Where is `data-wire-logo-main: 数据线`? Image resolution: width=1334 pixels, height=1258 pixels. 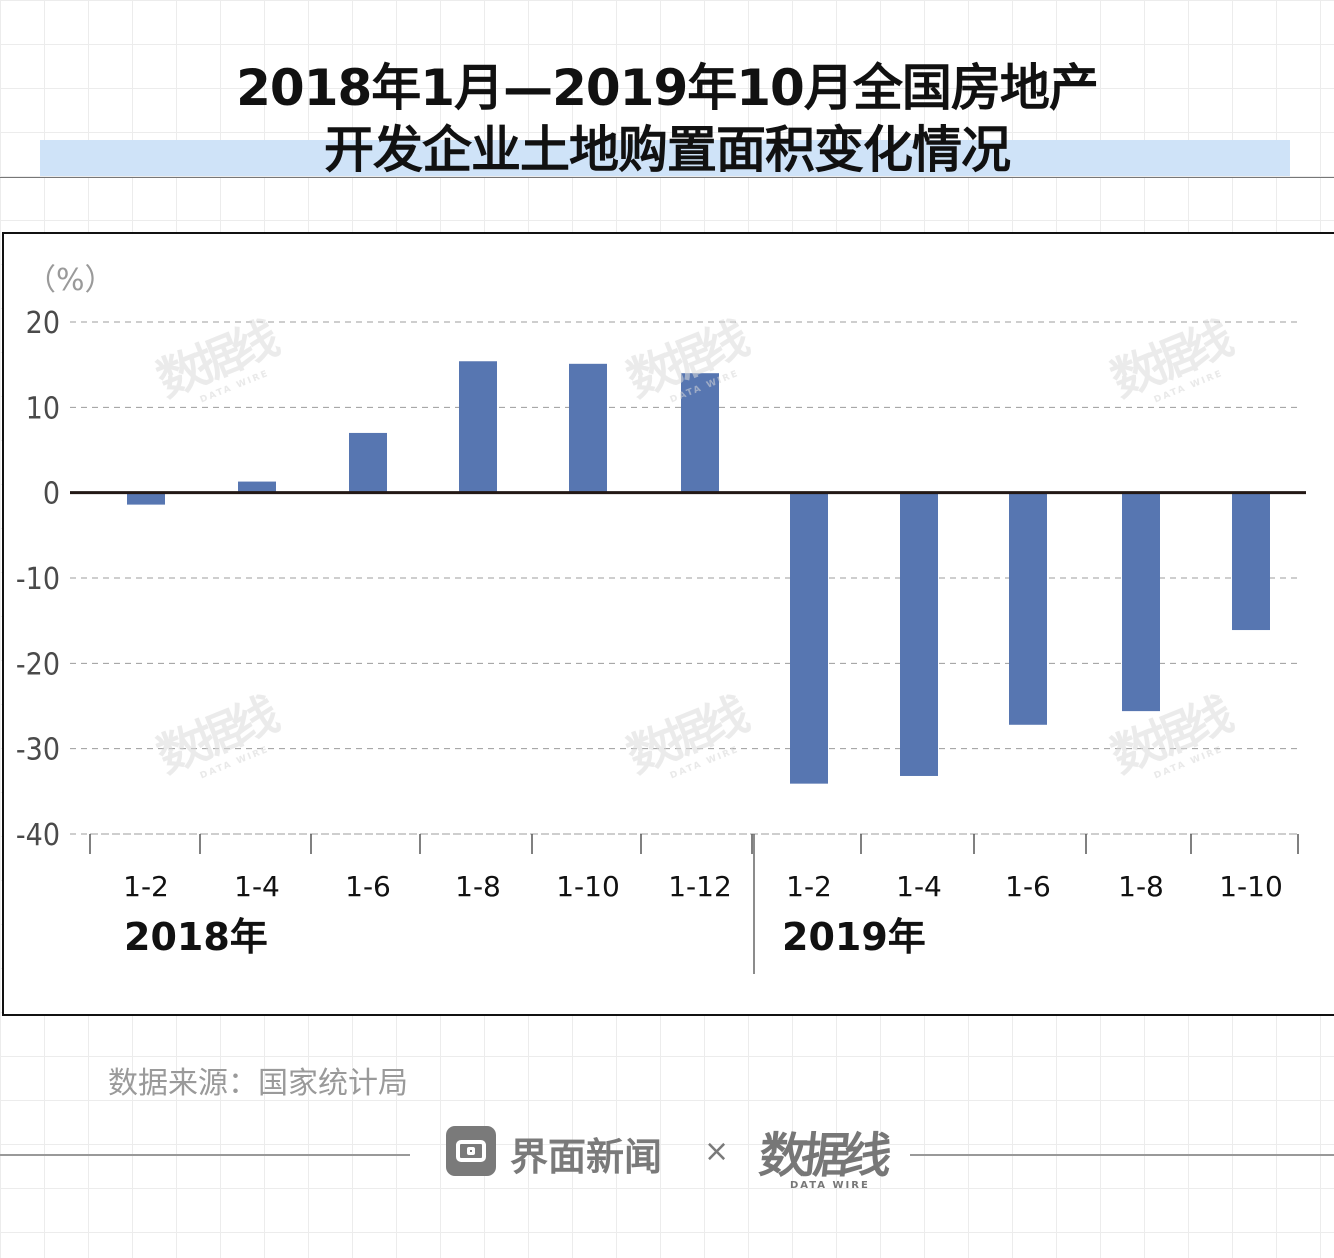
data-wire-logo-main: 数据线 is located at coordinates (822, 1156).